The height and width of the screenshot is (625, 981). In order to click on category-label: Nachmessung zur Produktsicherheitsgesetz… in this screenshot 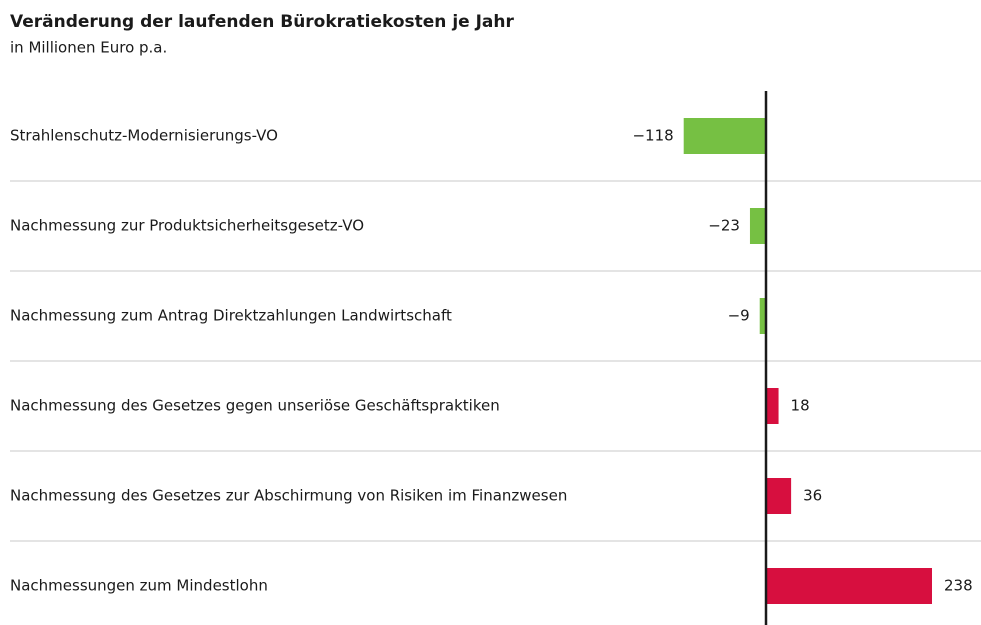, I will do `click(187, 226)`.